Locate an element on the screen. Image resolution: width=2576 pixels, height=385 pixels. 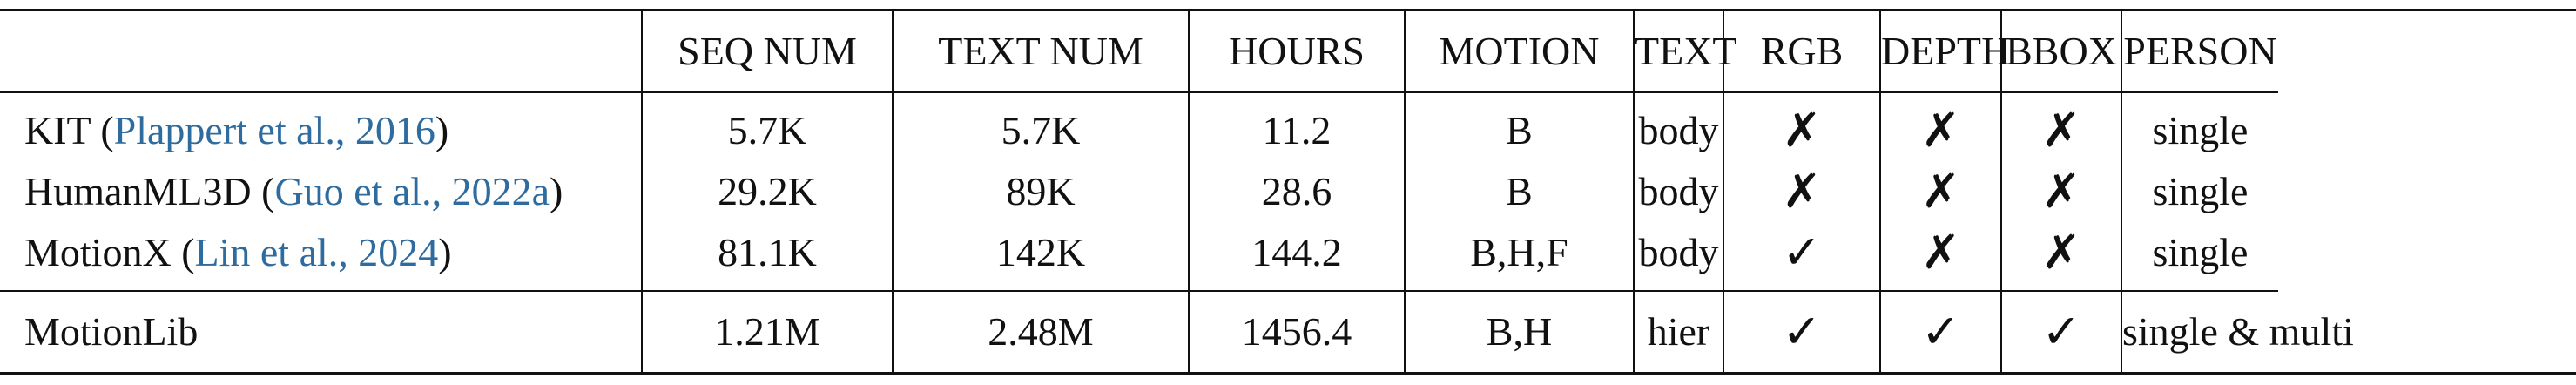
header-dataset is located at coordinates (321, 51).